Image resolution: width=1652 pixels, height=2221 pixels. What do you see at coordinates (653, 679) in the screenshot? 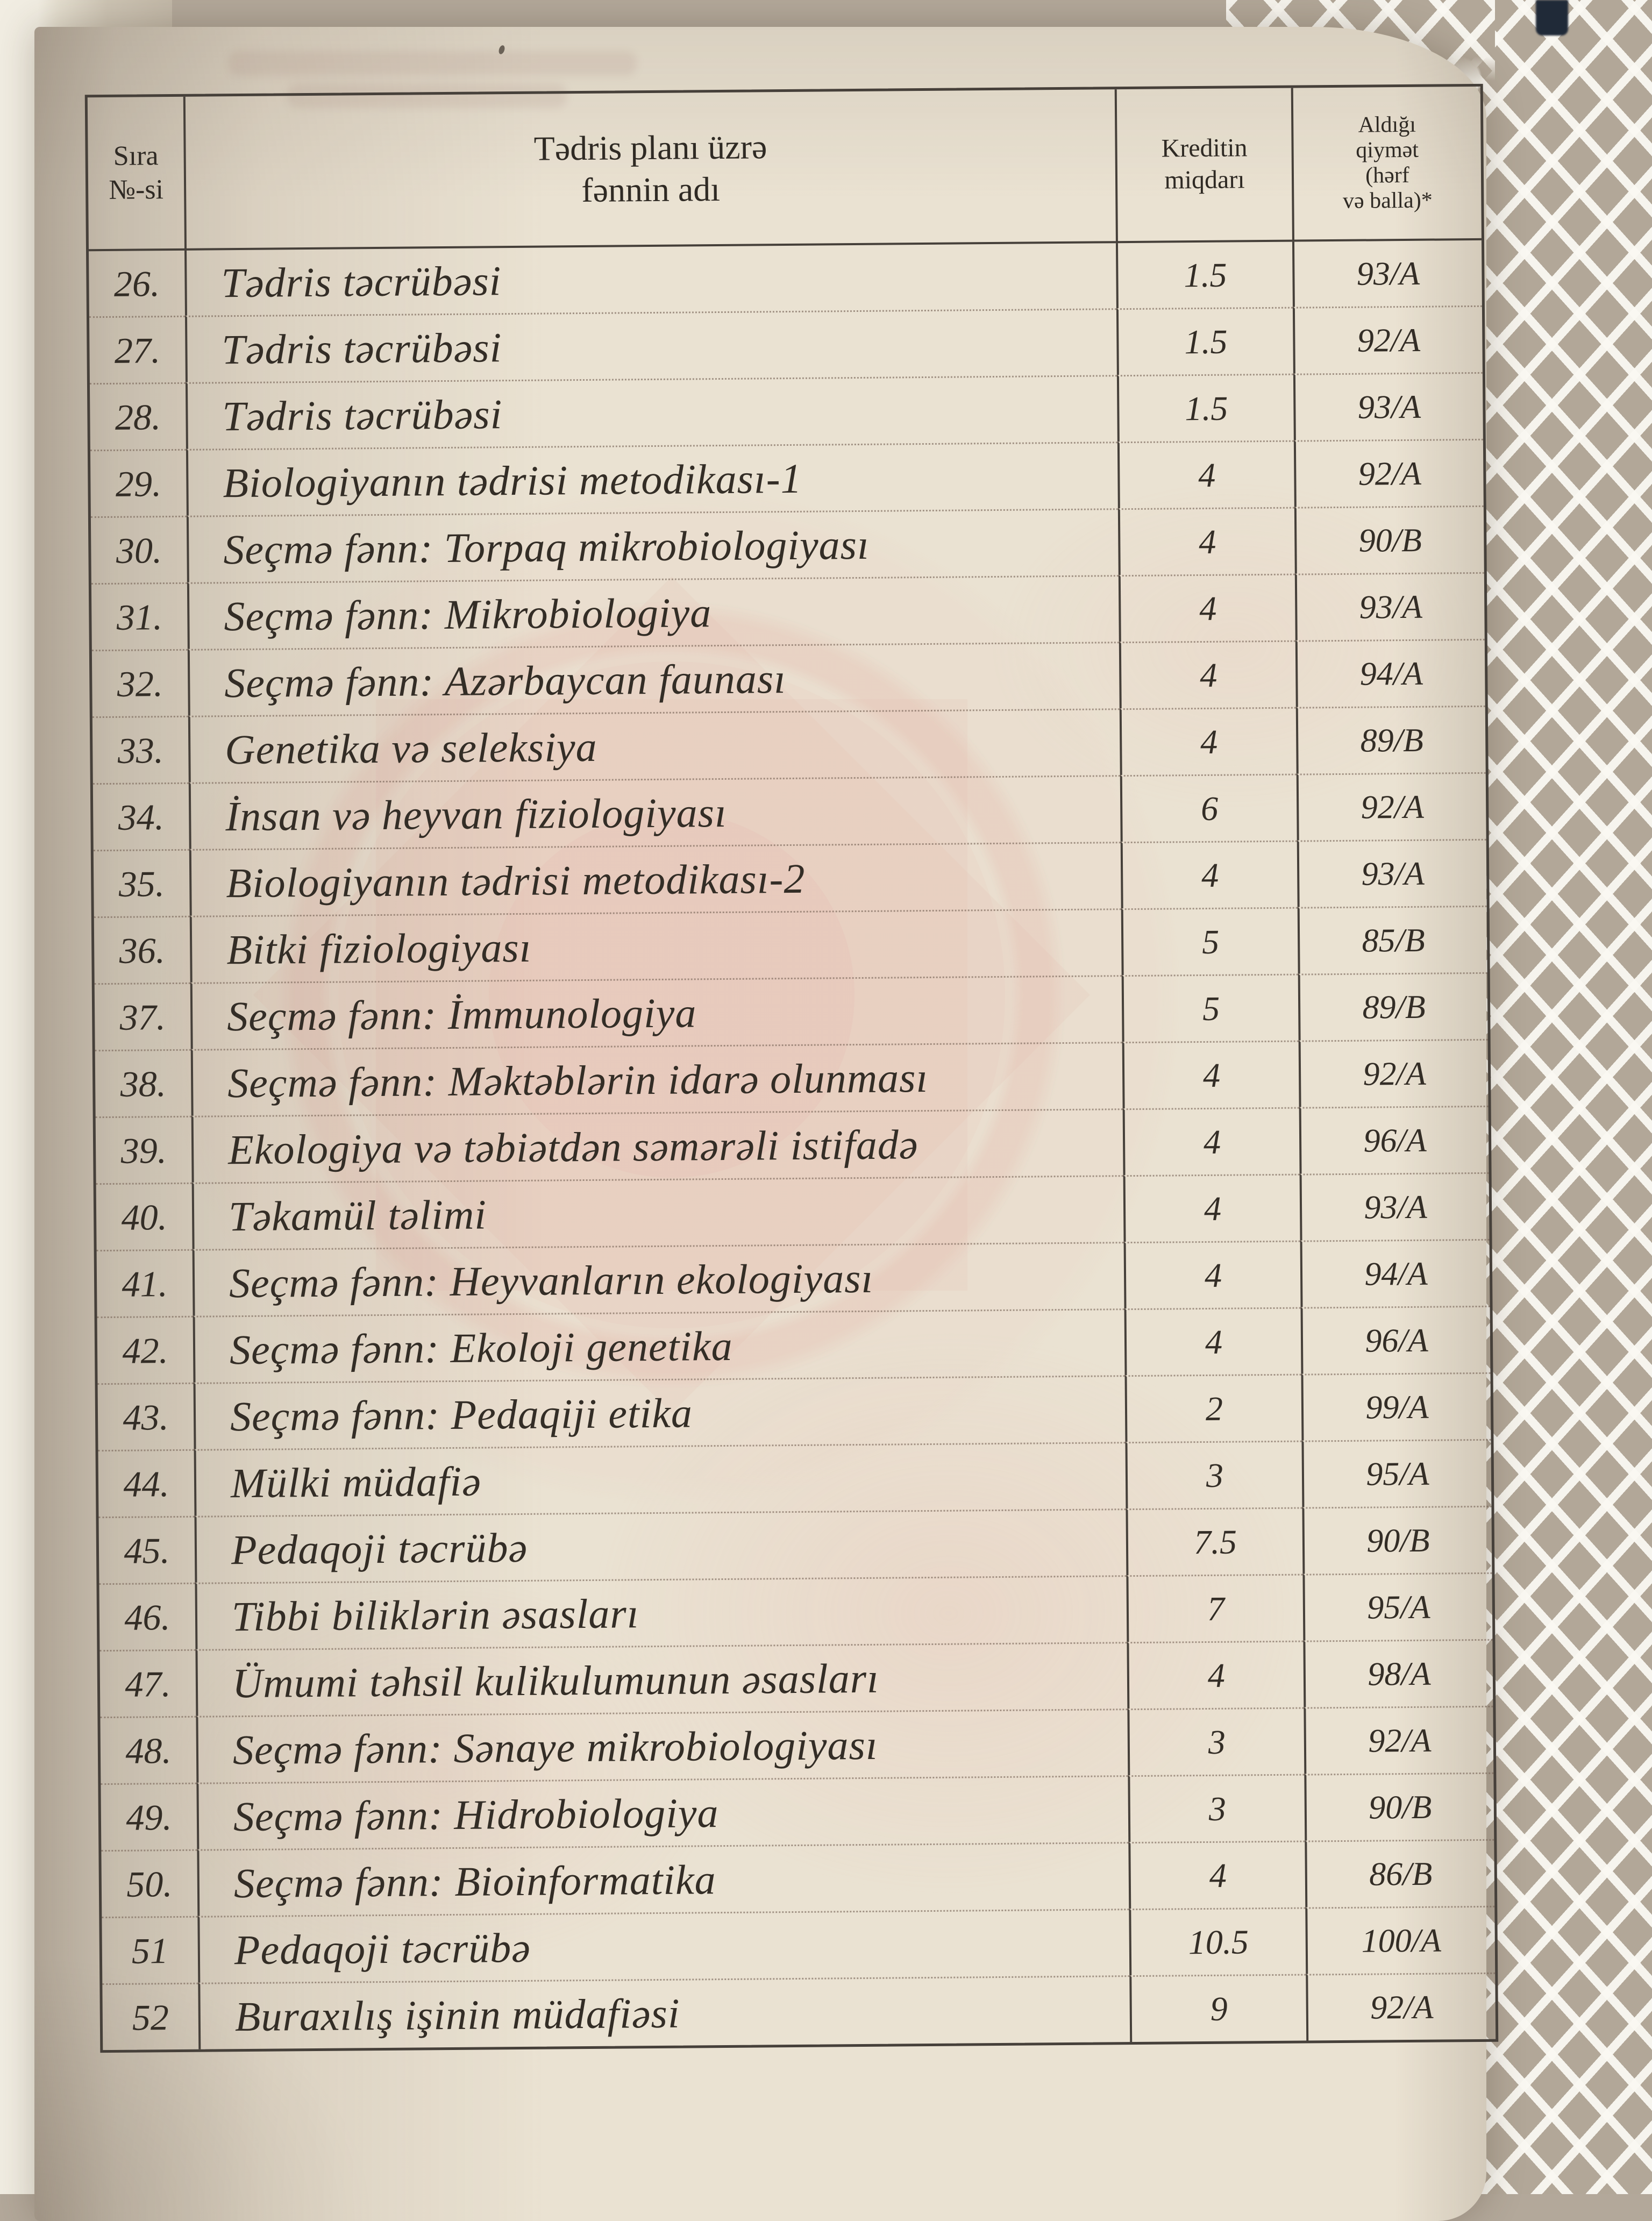
I see `course-name: Seçmə fənn: Azərbaycan faunası` at bounding box center [653, 679].